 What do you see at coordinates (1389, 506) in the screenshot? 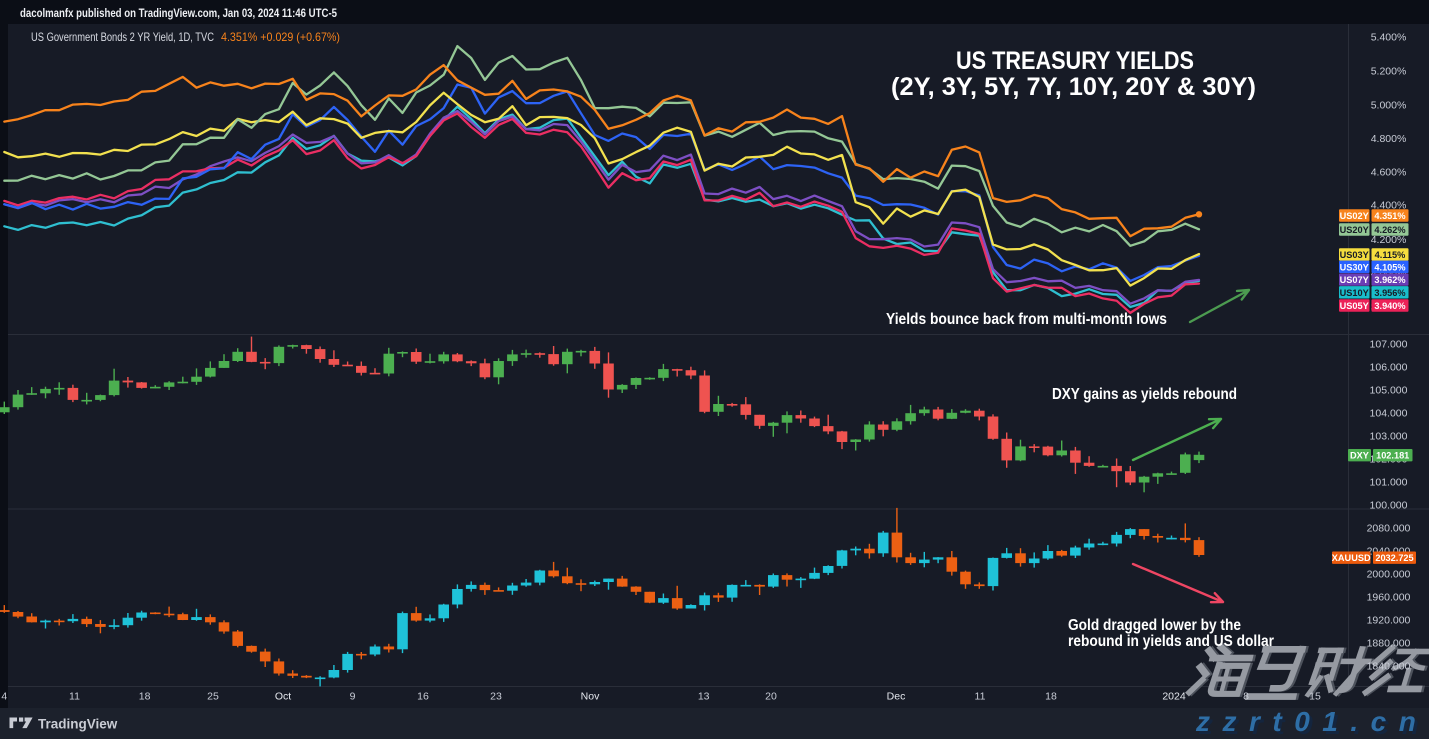
I see `svg-text: 100.000` at bounding box center [1389, 506].